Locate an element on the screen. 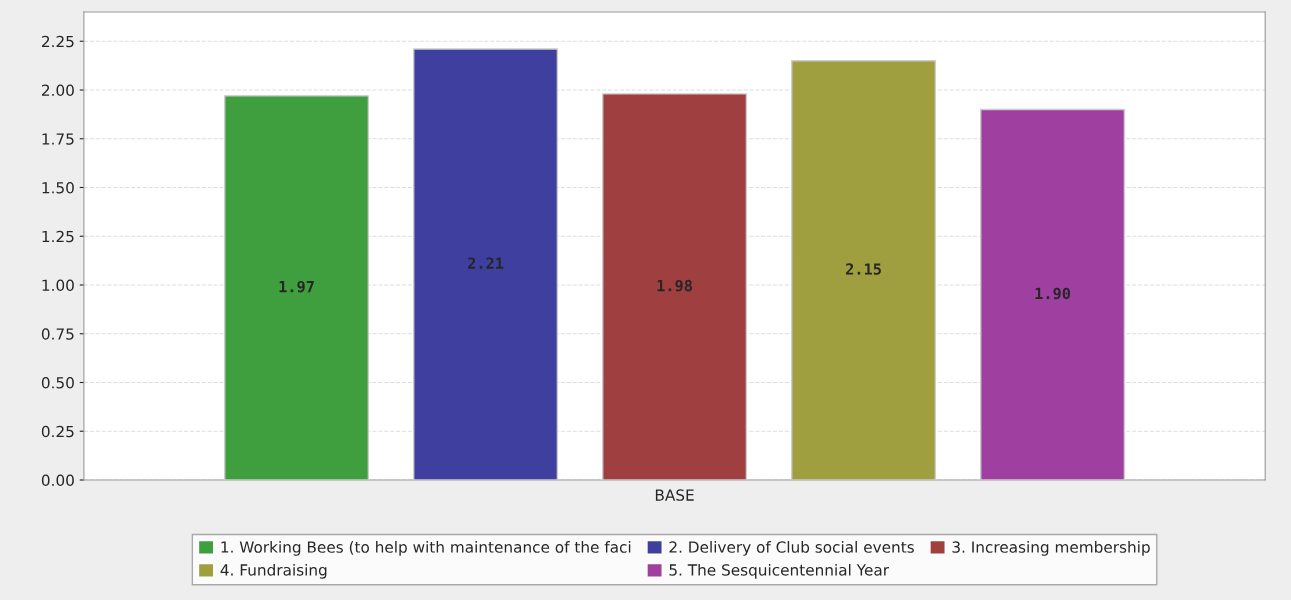  y-tick-label: 2.25 is located at coordinates (57, 41).